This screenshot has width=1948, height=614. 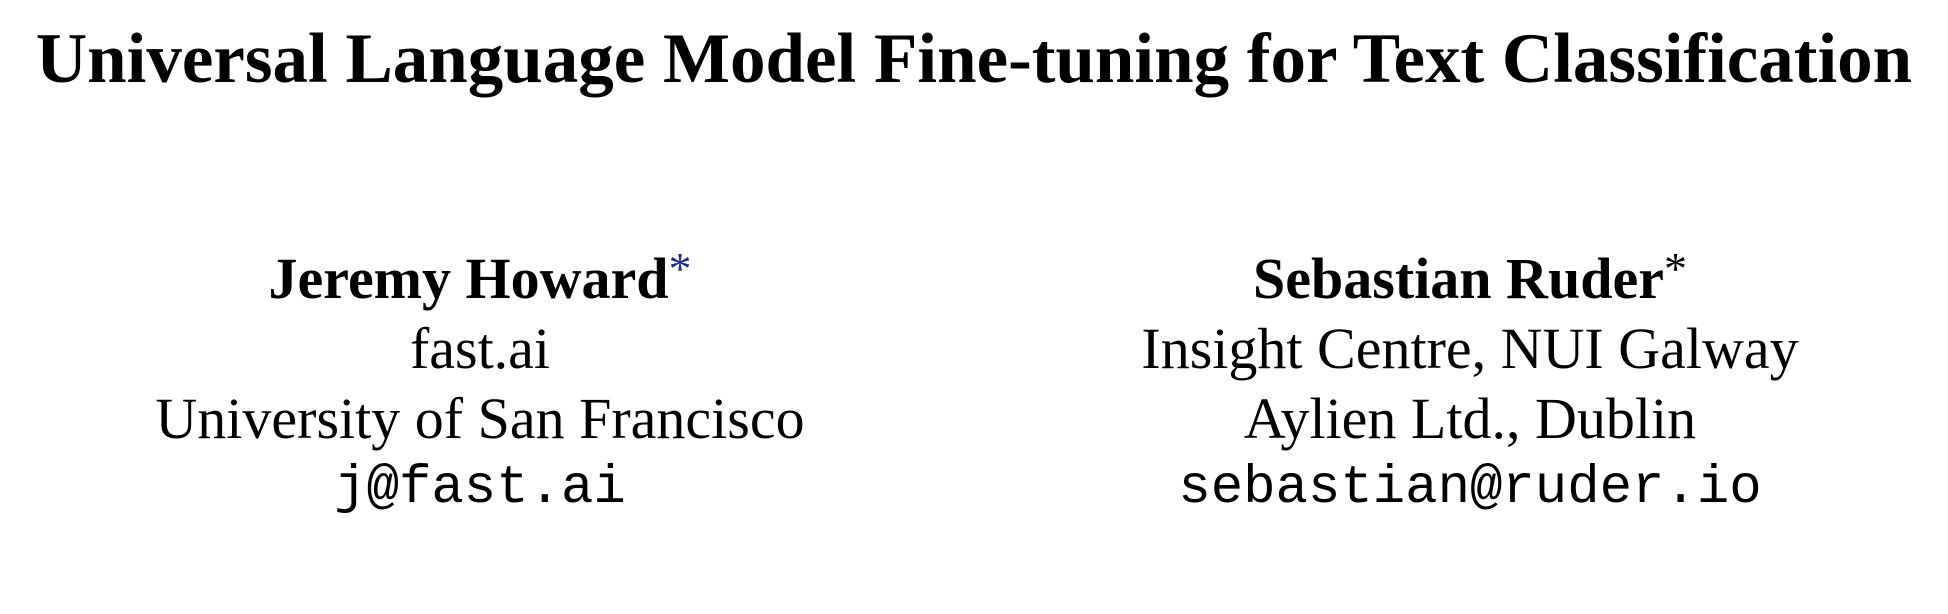 What do you see at coordinates (480, 348) in the screenshot?
I see `author-affiliation: fast.ai` at bounding box center [480, 348].